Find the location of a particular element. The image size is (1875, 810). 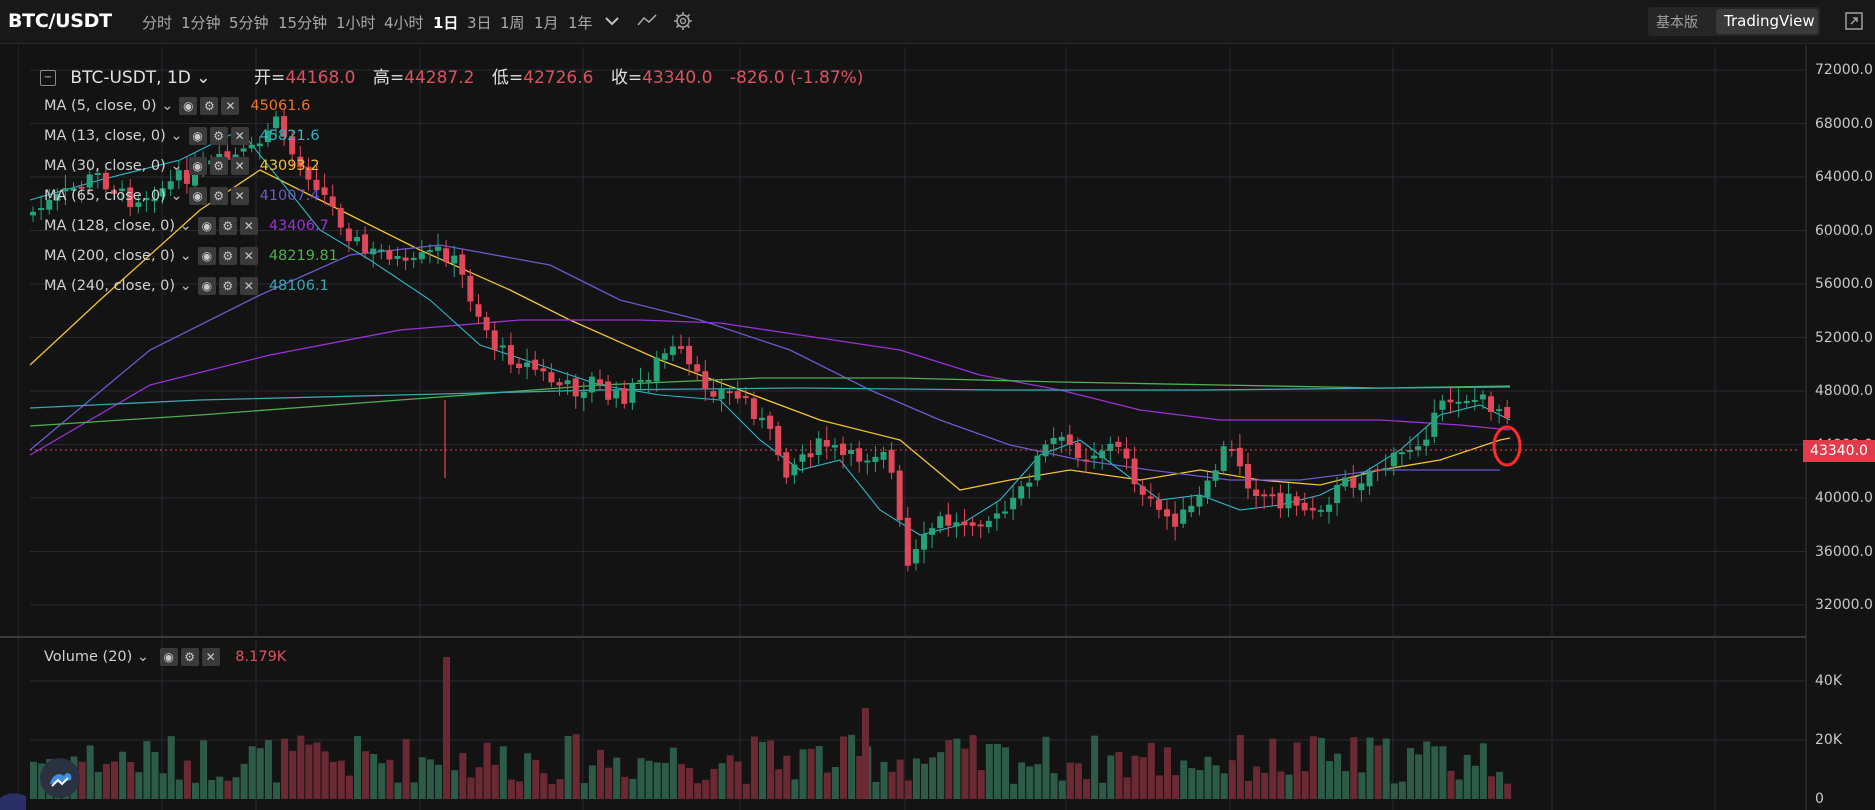

chart-type-icon is located at coordinates (647, 21).